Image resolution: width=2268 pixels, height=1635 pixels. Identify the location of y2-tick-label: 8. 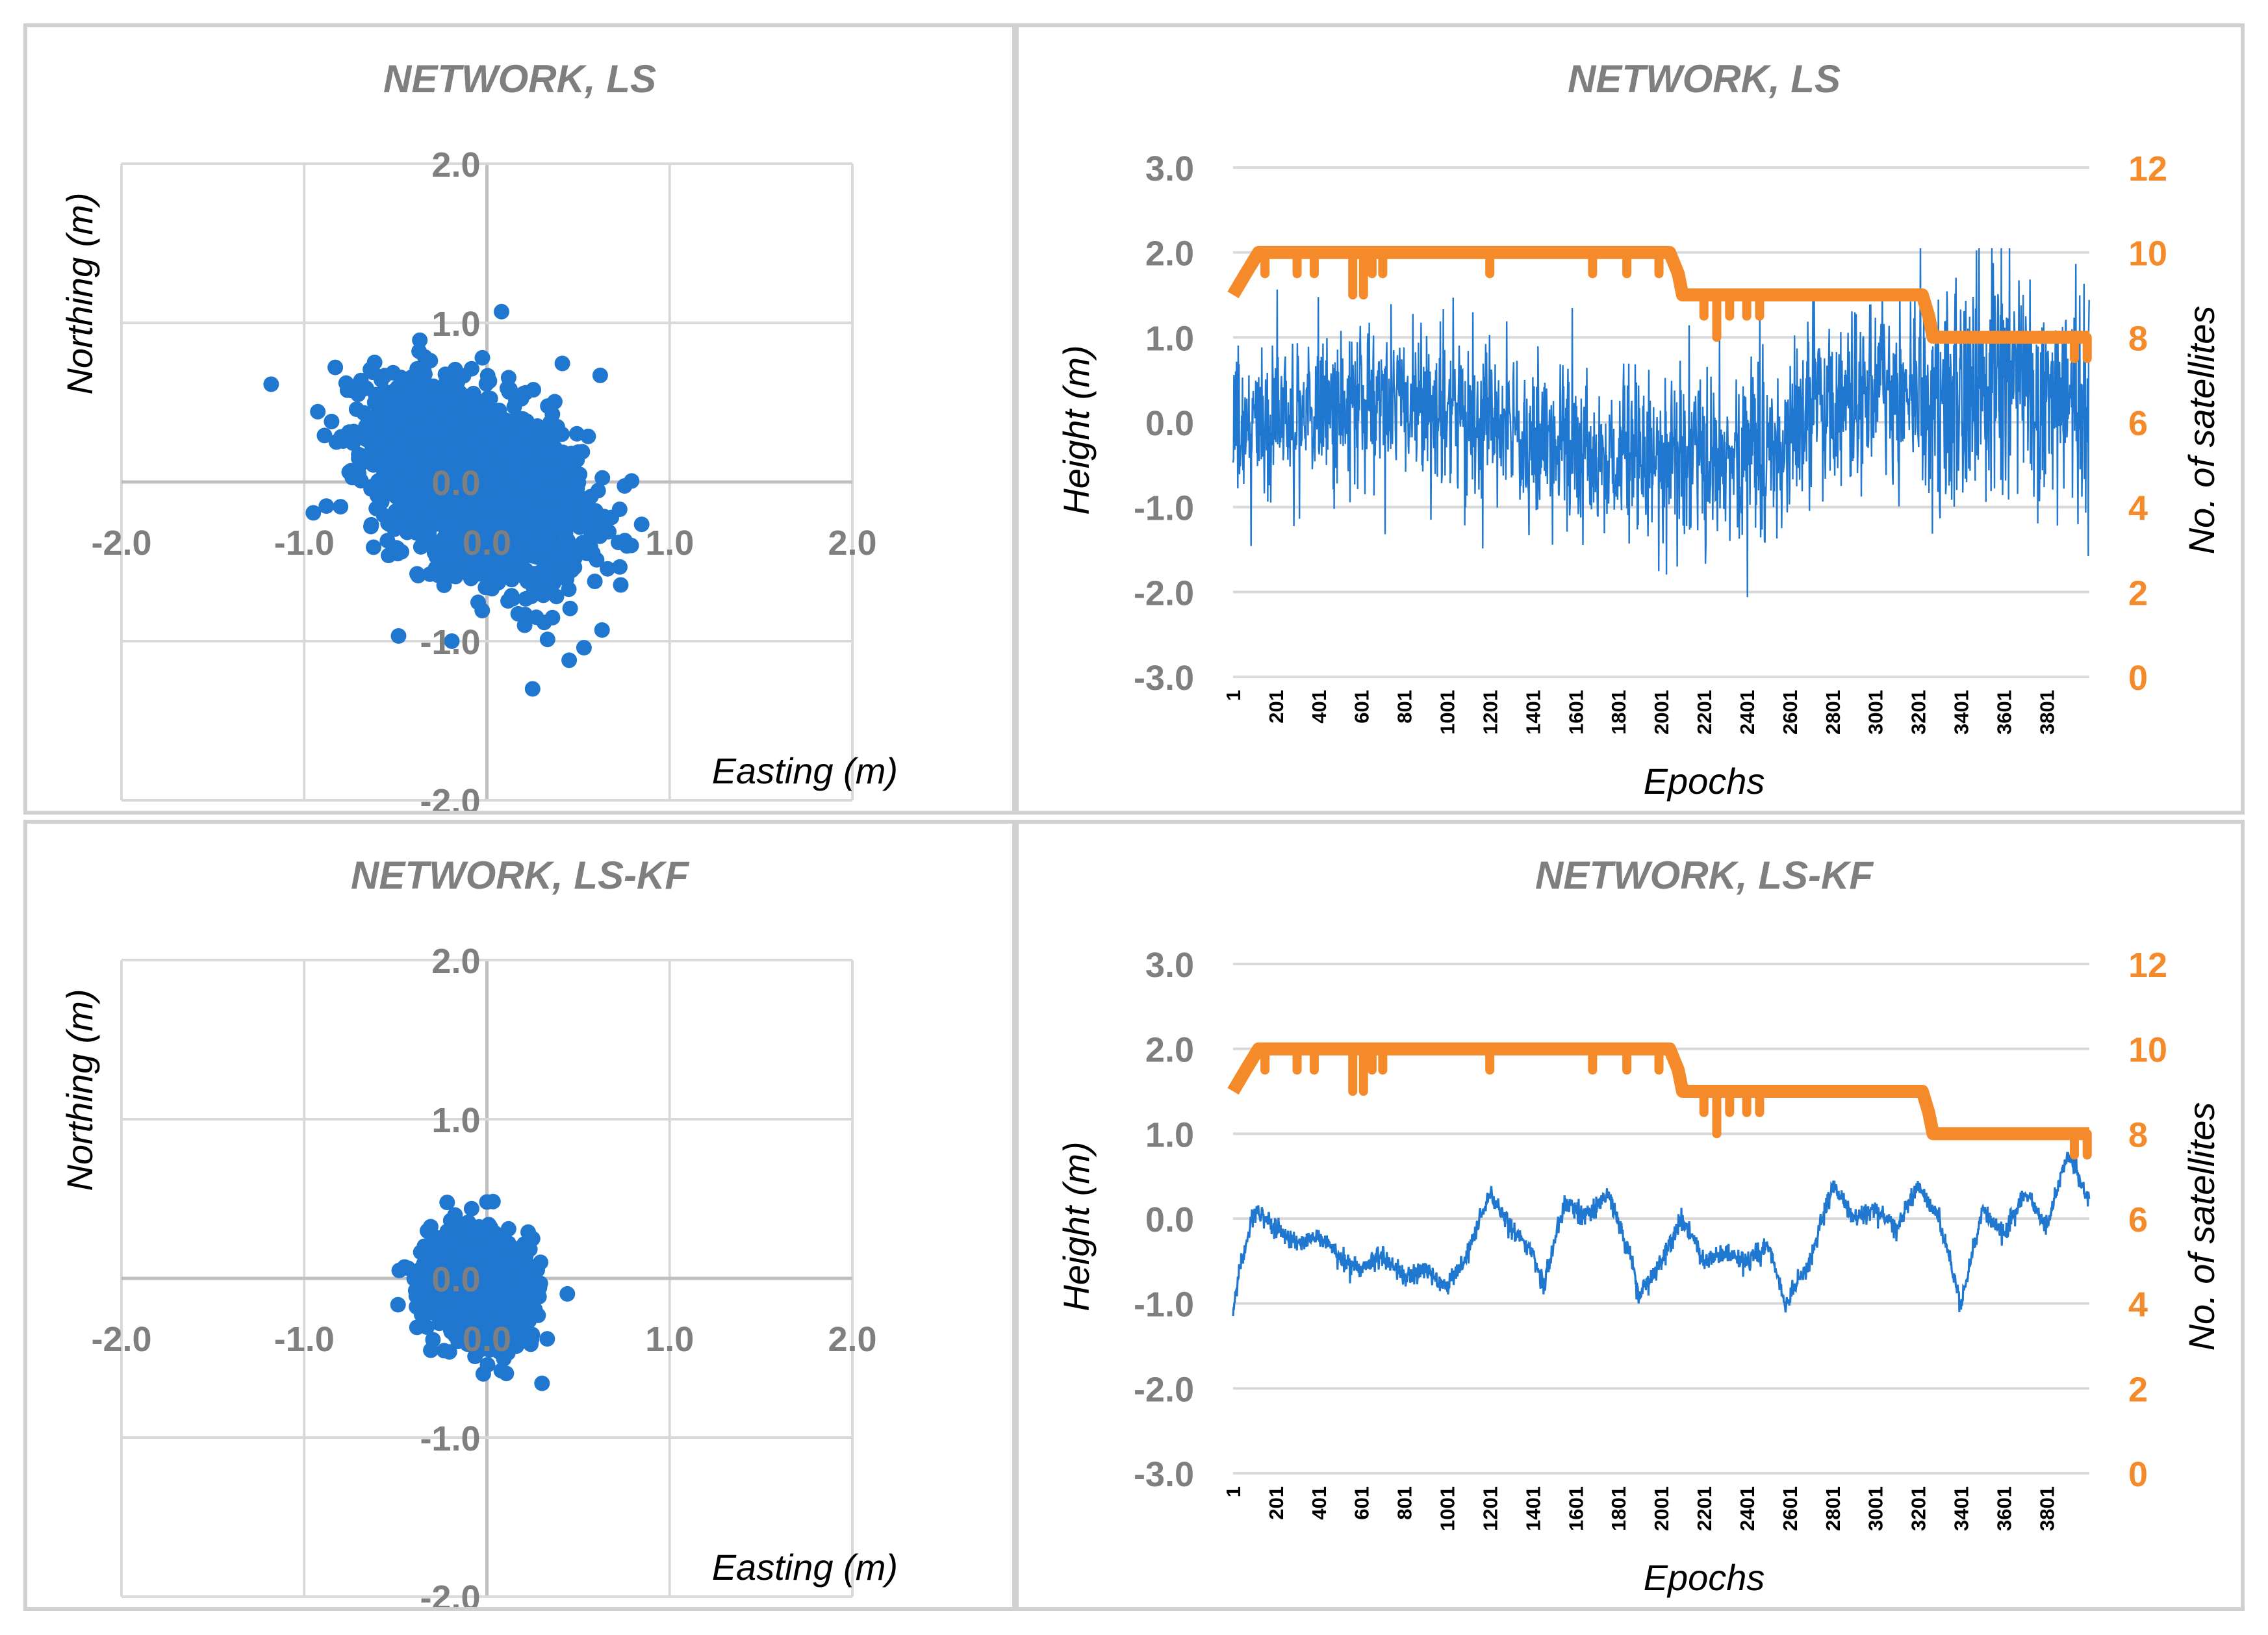
(2138, 338).